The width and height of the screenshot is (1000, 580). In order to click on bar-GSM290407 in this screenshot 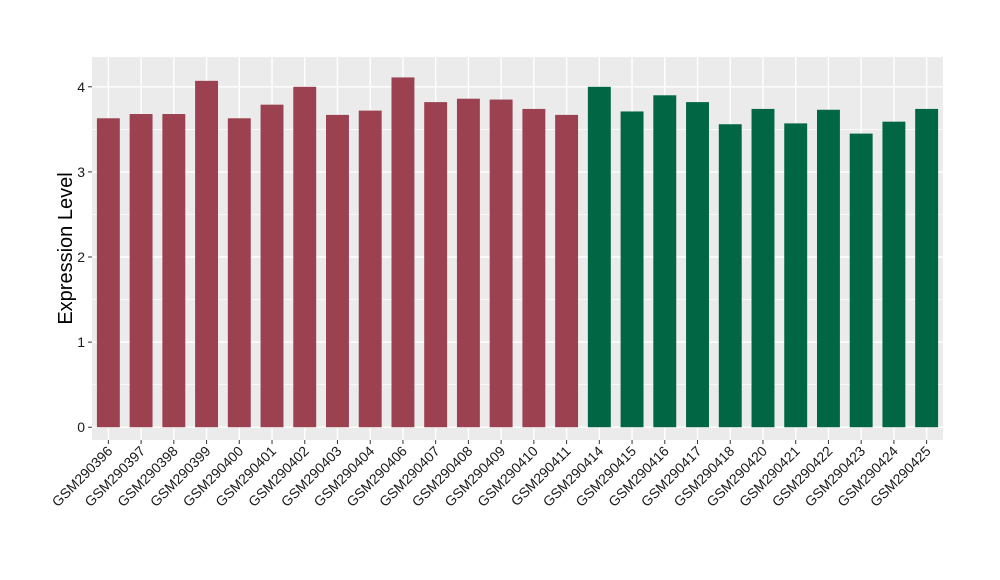, I will do `click(436, 265)`.